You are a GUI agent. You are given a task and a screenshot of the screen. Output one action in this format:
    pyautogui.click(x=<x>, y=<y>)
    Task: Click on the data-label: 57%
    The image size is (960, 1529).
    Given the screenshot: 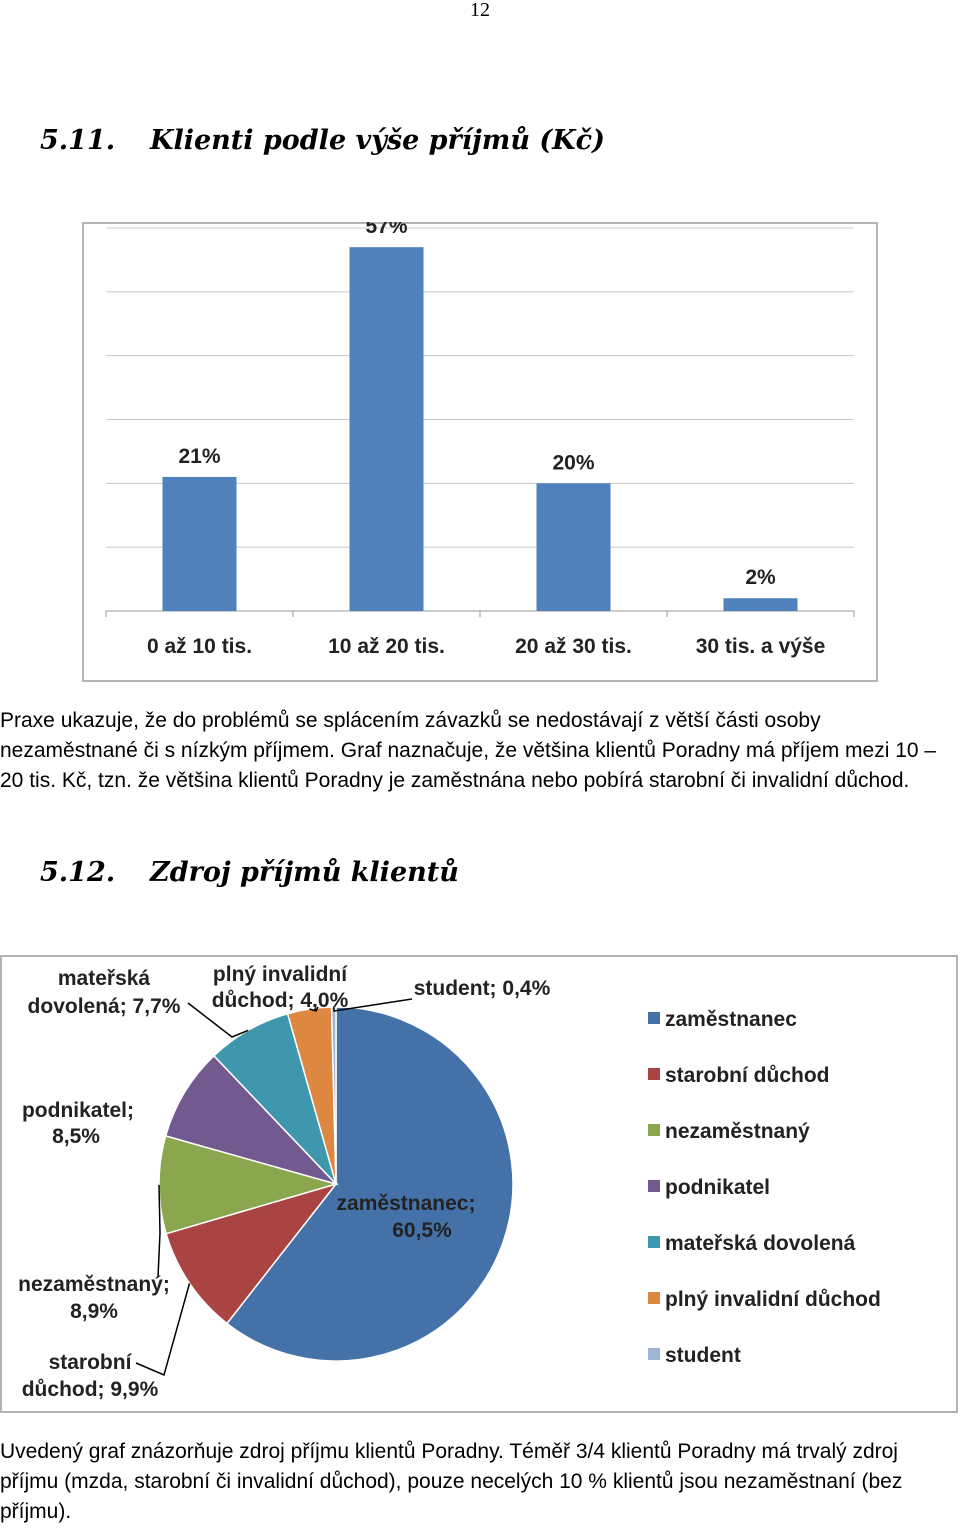 What is the action you would take?
    pyautogui.click(x=386, y=230)
    